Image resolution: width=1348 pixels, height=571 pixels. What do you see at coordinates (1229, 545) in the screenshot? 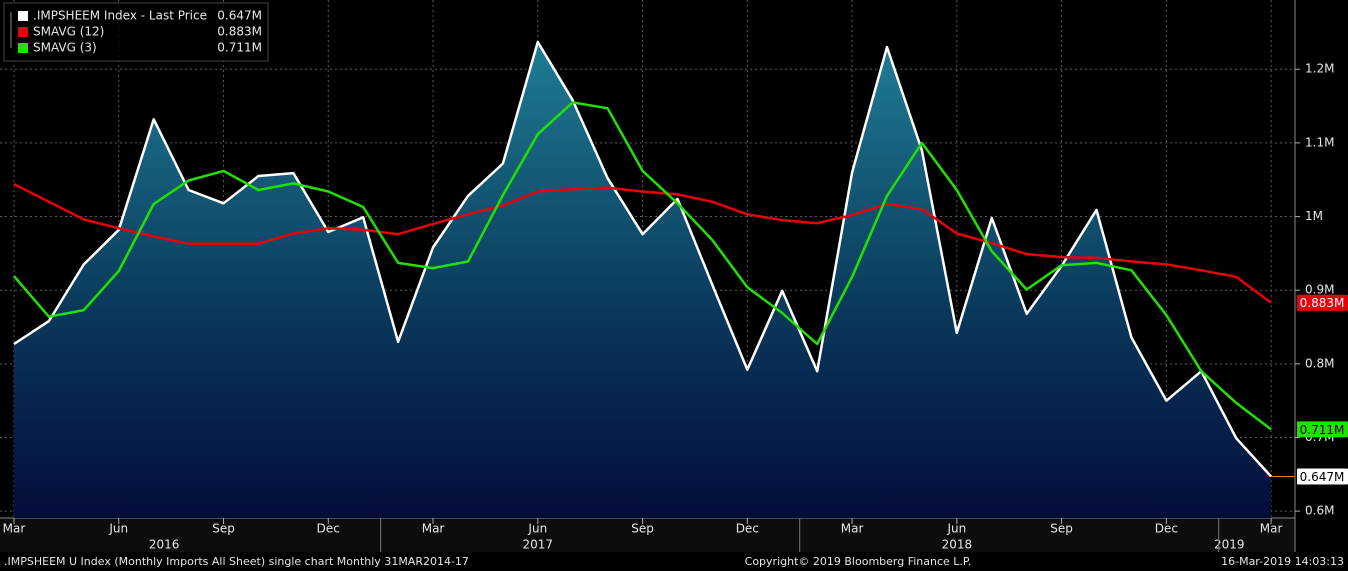
I see `year-label: 2019` at bounding box center [1229, 545].